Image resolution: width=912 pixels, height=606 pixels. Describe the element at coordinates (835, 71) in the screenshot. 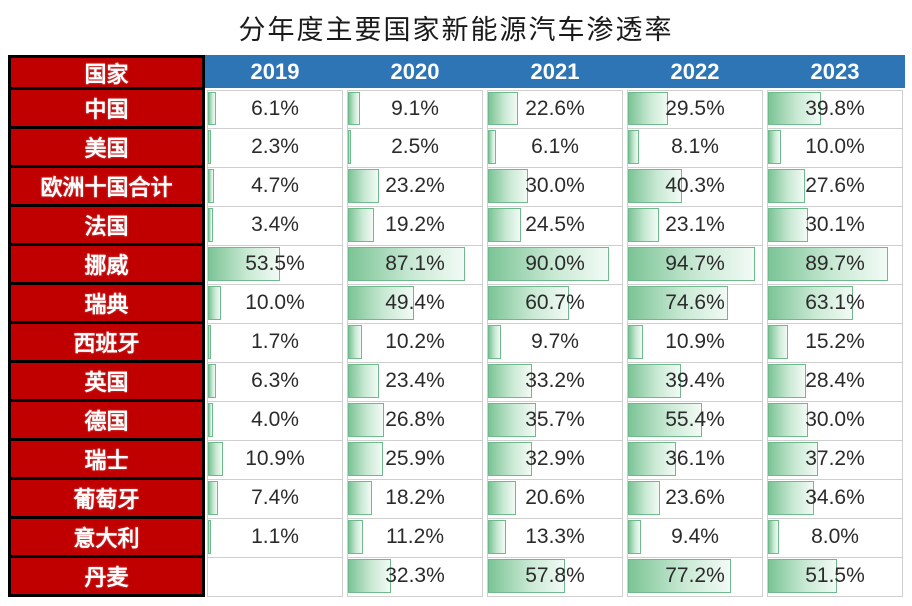

I see `year-header-2023: 2023` at that location.